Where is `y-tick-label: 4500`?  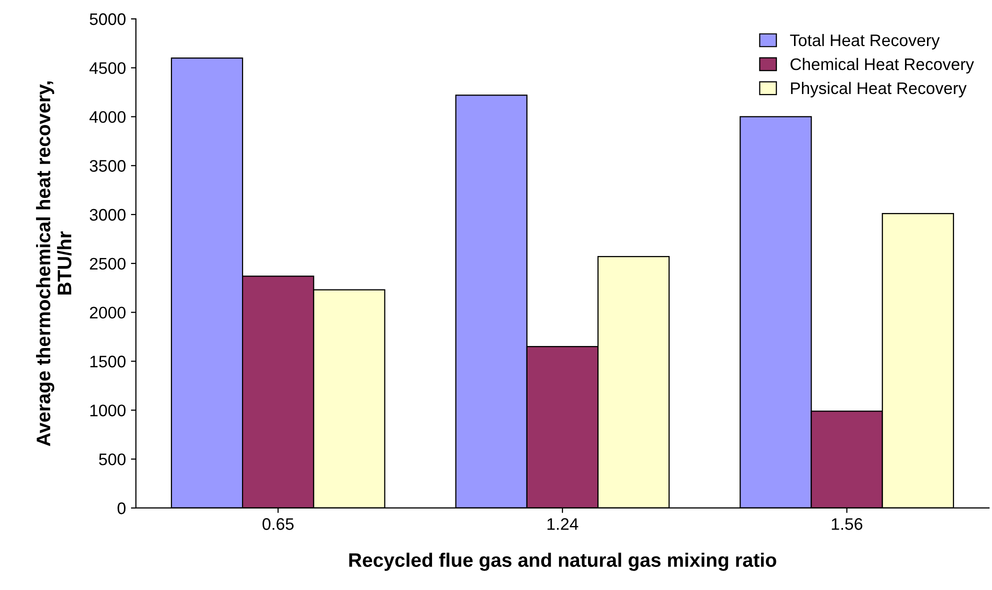 y-tick-label: 4500 is located at coordinates (107, 68).